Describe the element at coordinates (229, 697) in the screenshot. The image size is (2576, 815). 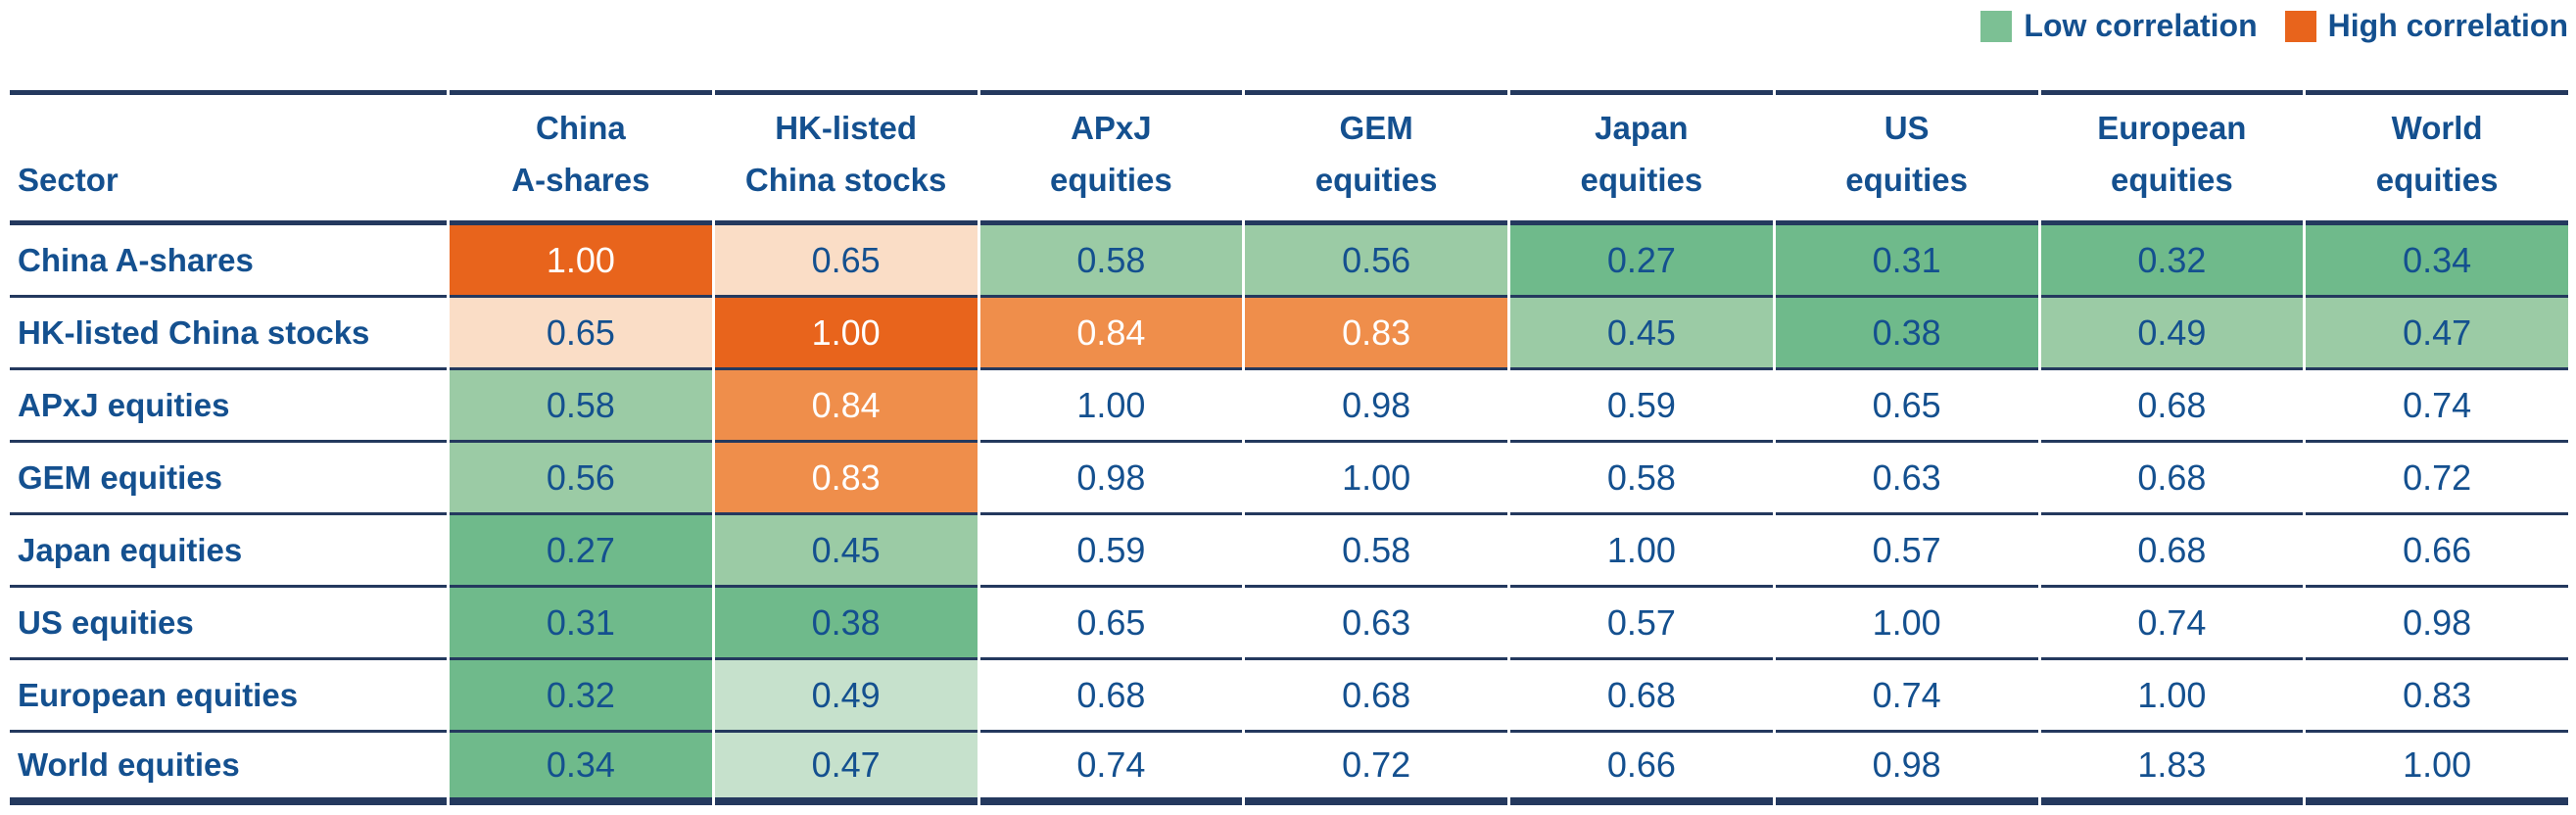
I see `row-label: European equities` at that location.